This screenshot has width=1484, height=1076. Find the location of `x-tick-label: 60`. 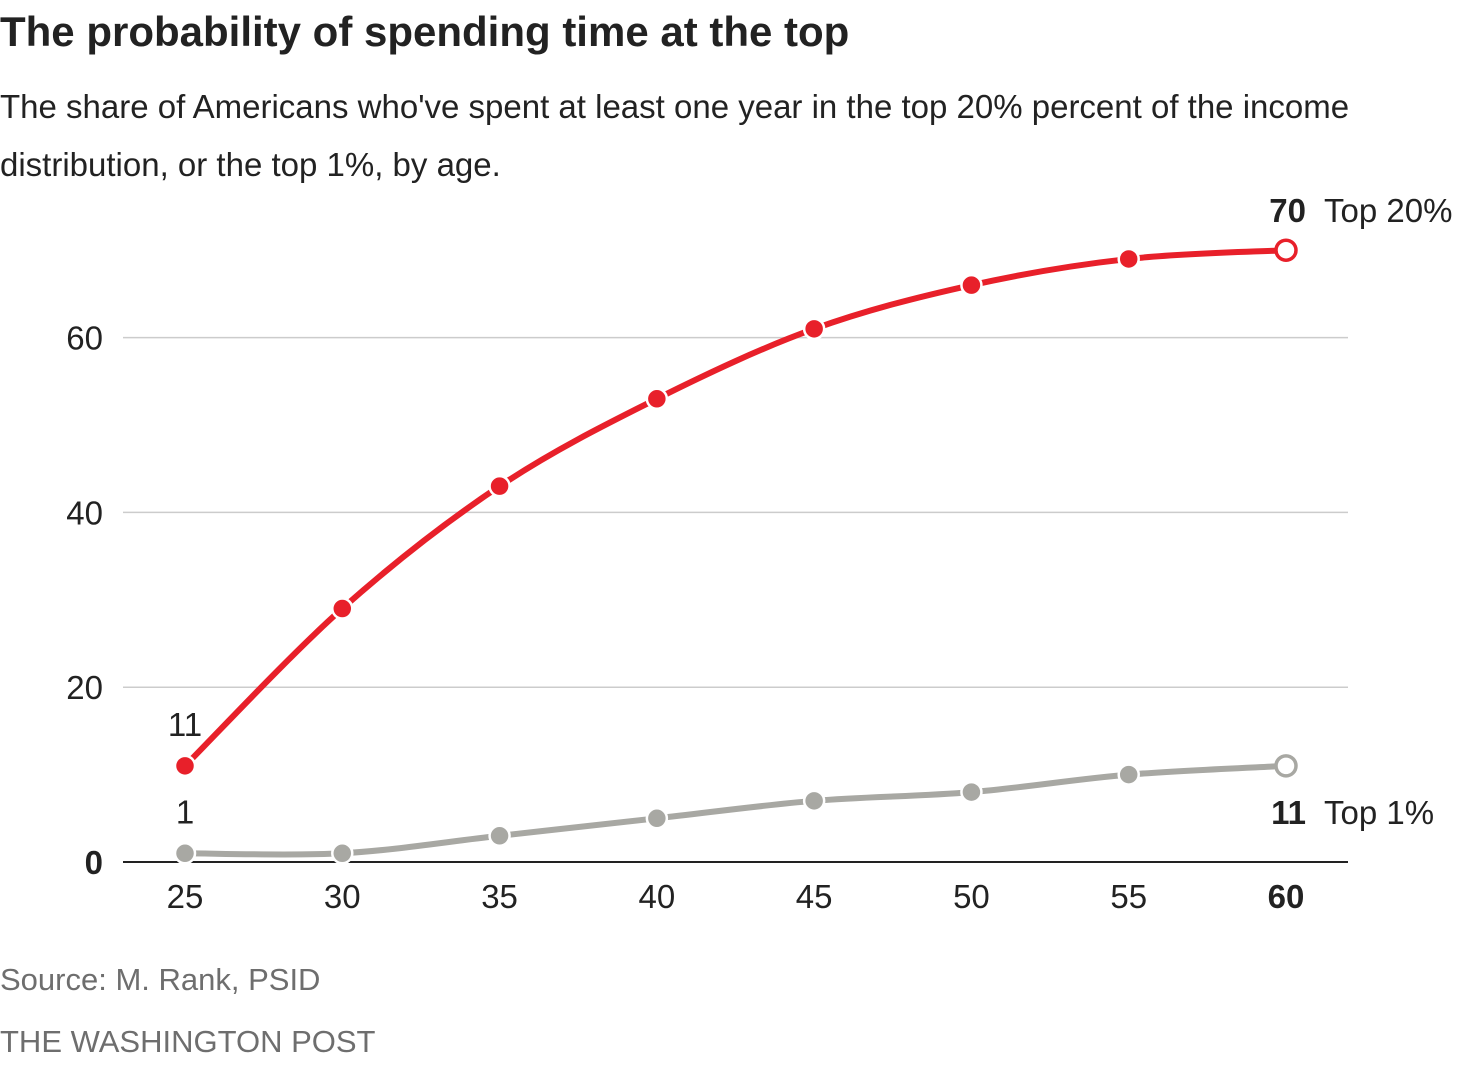

x-tick-label: 60 is located at coordinates (1286, 896).